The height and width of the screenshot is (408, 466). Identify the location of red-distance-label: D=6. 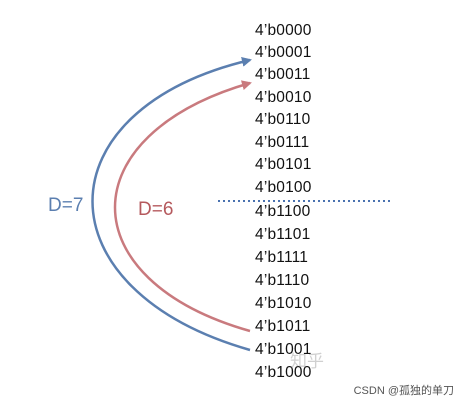
(156, 209).